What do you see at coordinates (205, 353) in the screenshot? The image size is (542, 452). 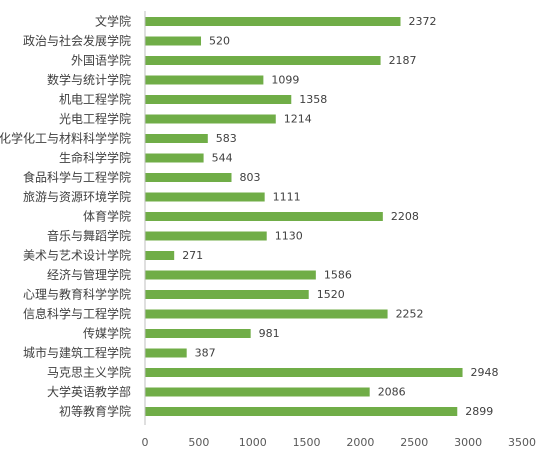 I see `bar-value-label: 387` at bounding box center [205, 353].